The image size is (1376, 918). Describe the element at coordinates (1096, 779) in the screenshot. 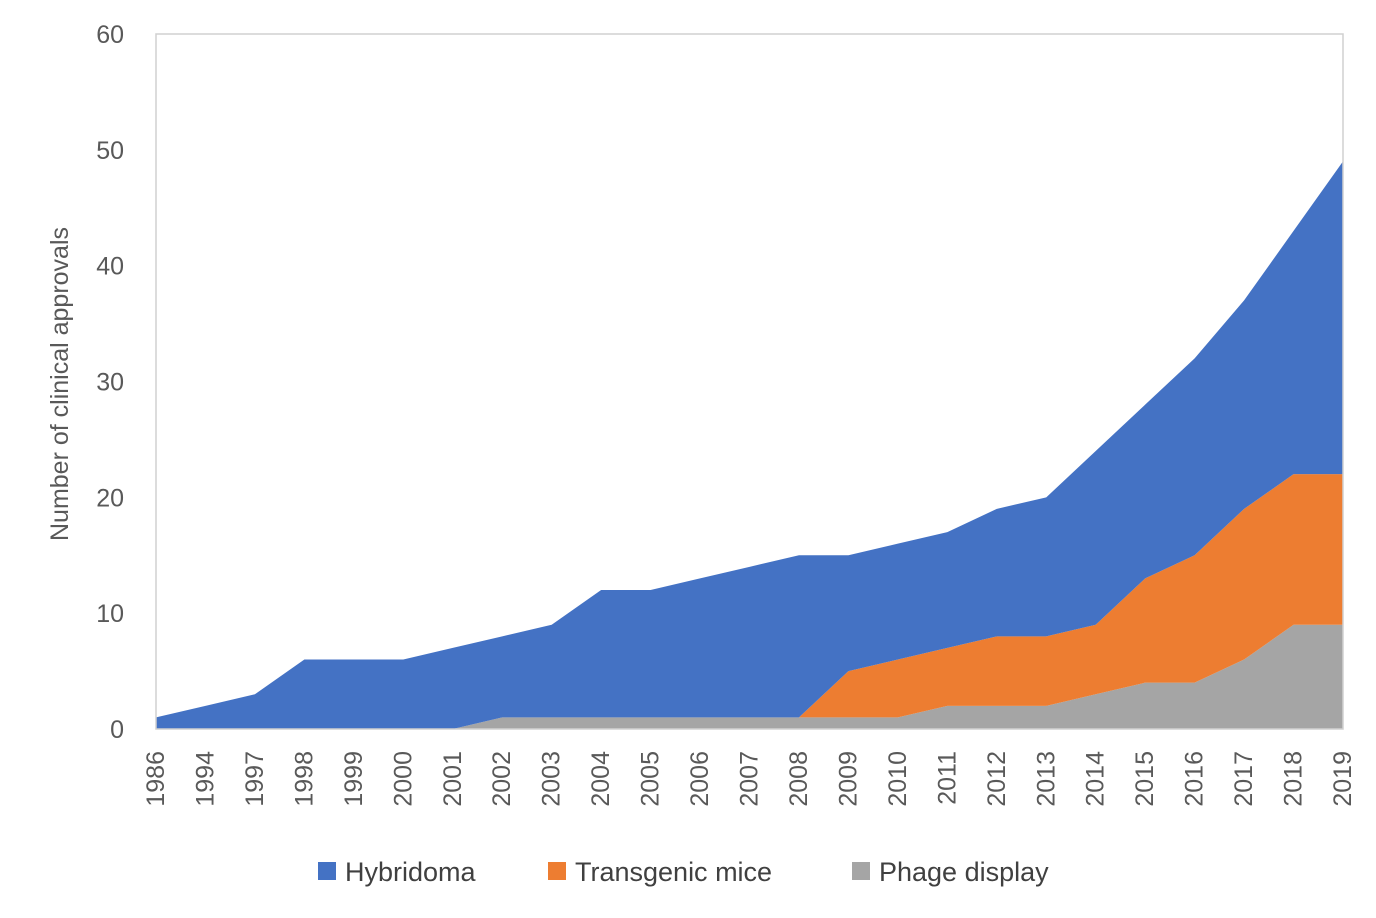

I see `x-tick-label: 2014` at that location.